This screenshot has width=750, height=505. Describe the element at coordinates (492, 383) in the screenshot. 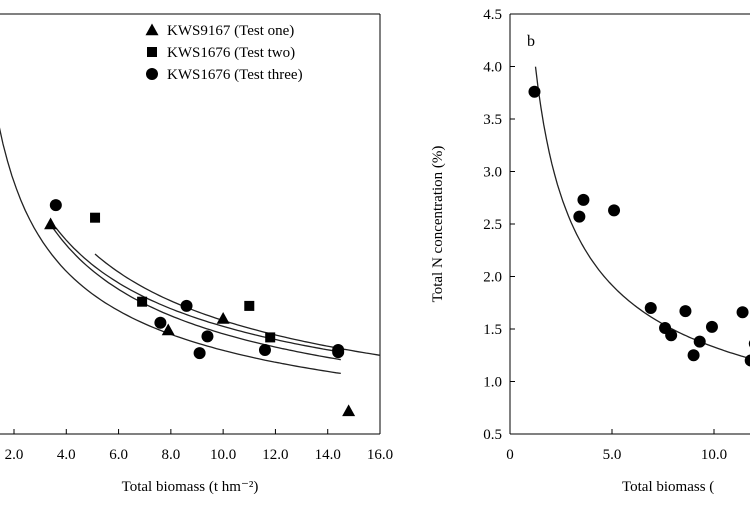

I see `panel-b-y-tick-label: 1.0` at that location.